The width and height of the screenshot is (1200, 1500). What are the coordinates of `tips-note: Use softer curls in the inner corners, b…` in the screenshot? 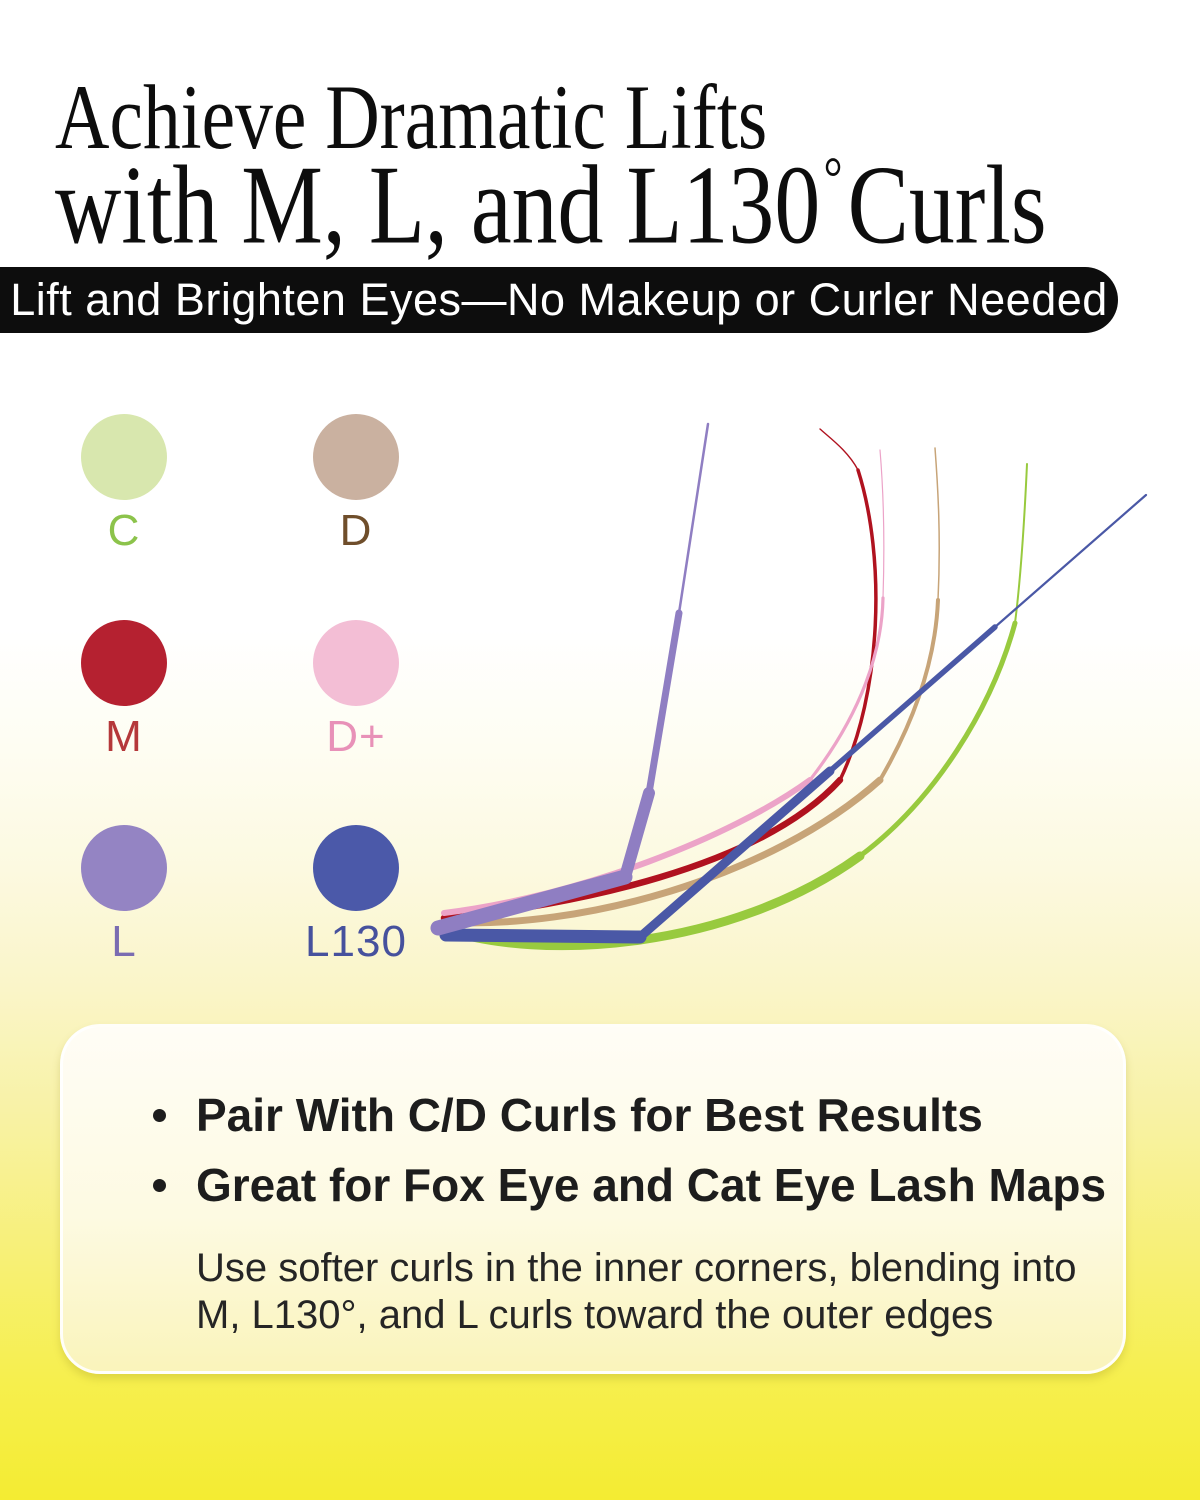 It's located at (639, 1292).